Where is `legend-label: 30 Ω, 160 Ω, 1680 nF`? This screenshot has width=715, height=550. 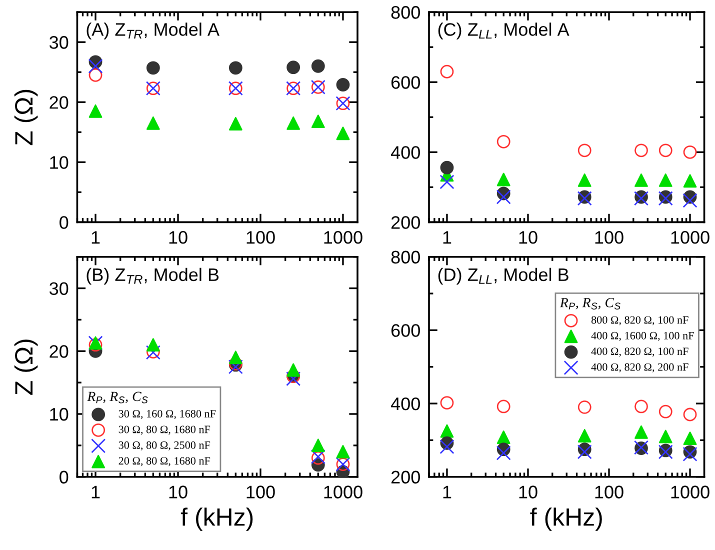 legend-label: 30 Ω, 160 Ω, 1680 nF is located at coordinates (167, 415).